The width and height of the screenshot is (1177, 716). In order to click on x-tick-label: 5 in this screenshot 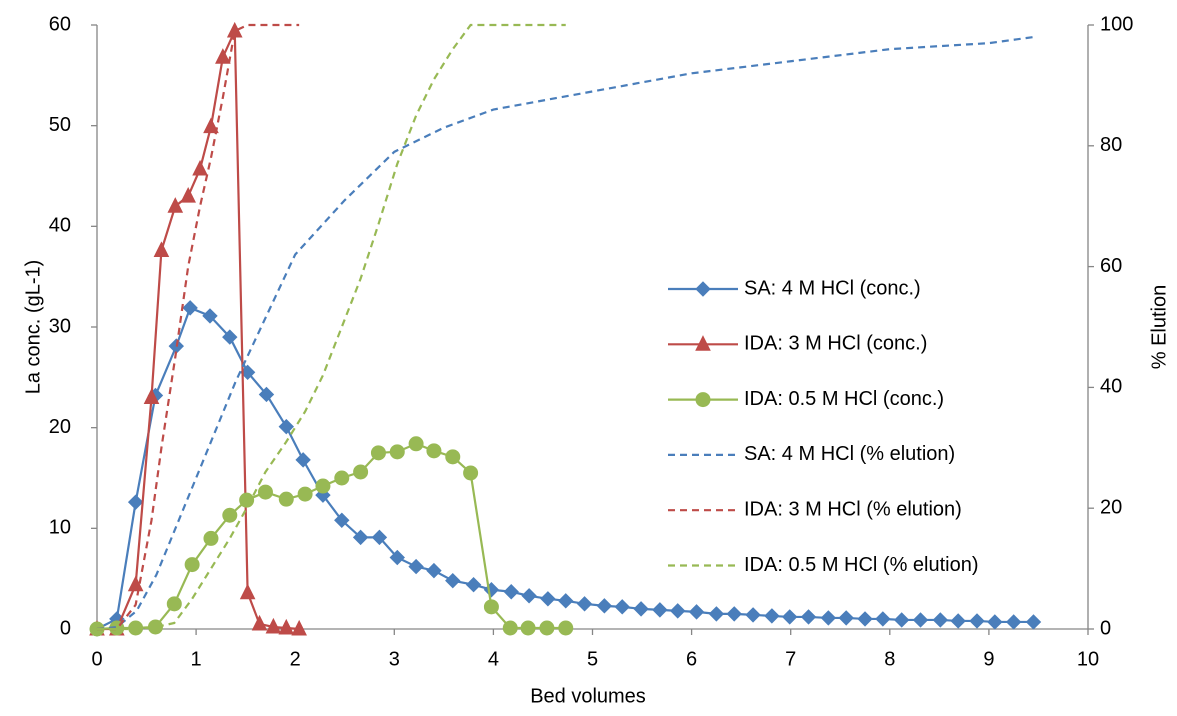, I will do `click(592, 659)`.